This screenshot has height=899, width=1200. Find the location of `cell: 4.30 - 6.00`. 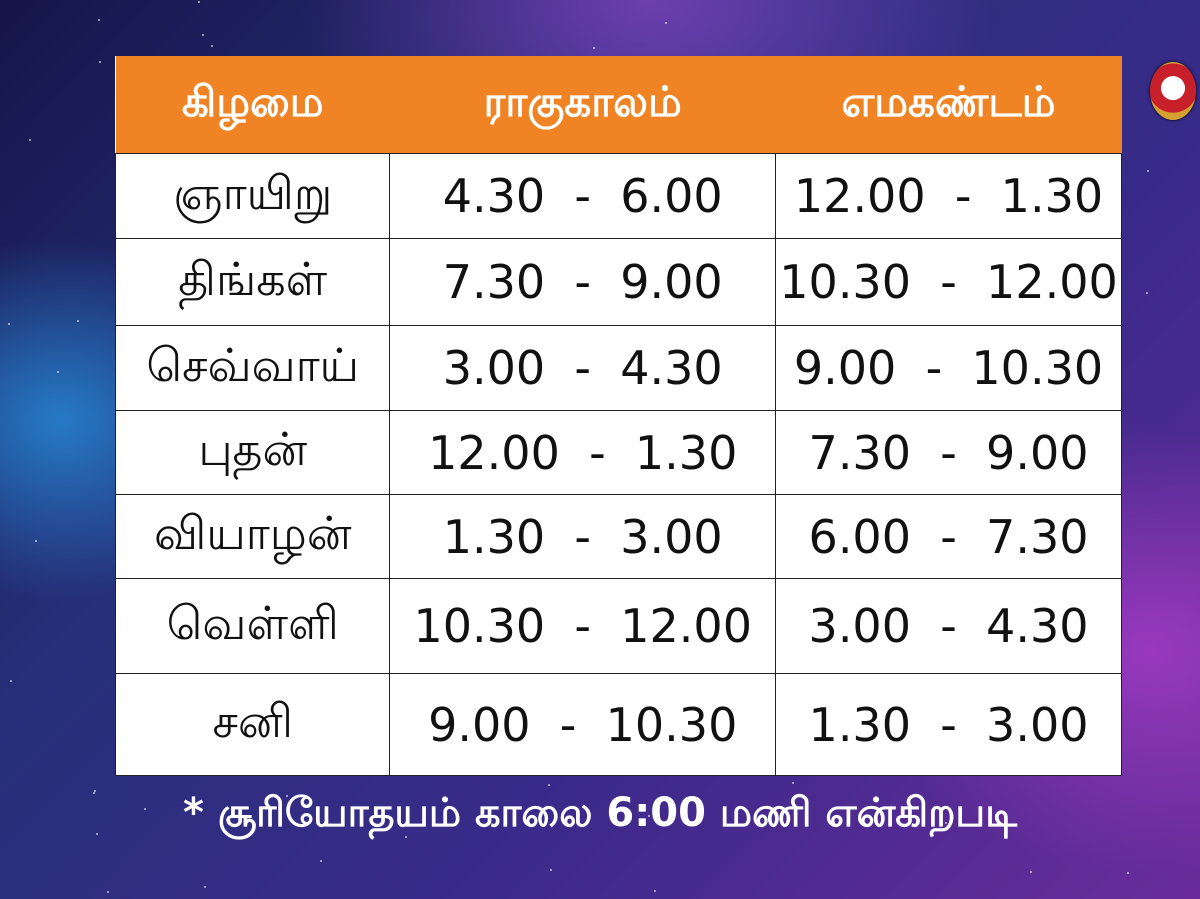

cell: 4.30 - 6.00 is located at coordinates (583, 196).